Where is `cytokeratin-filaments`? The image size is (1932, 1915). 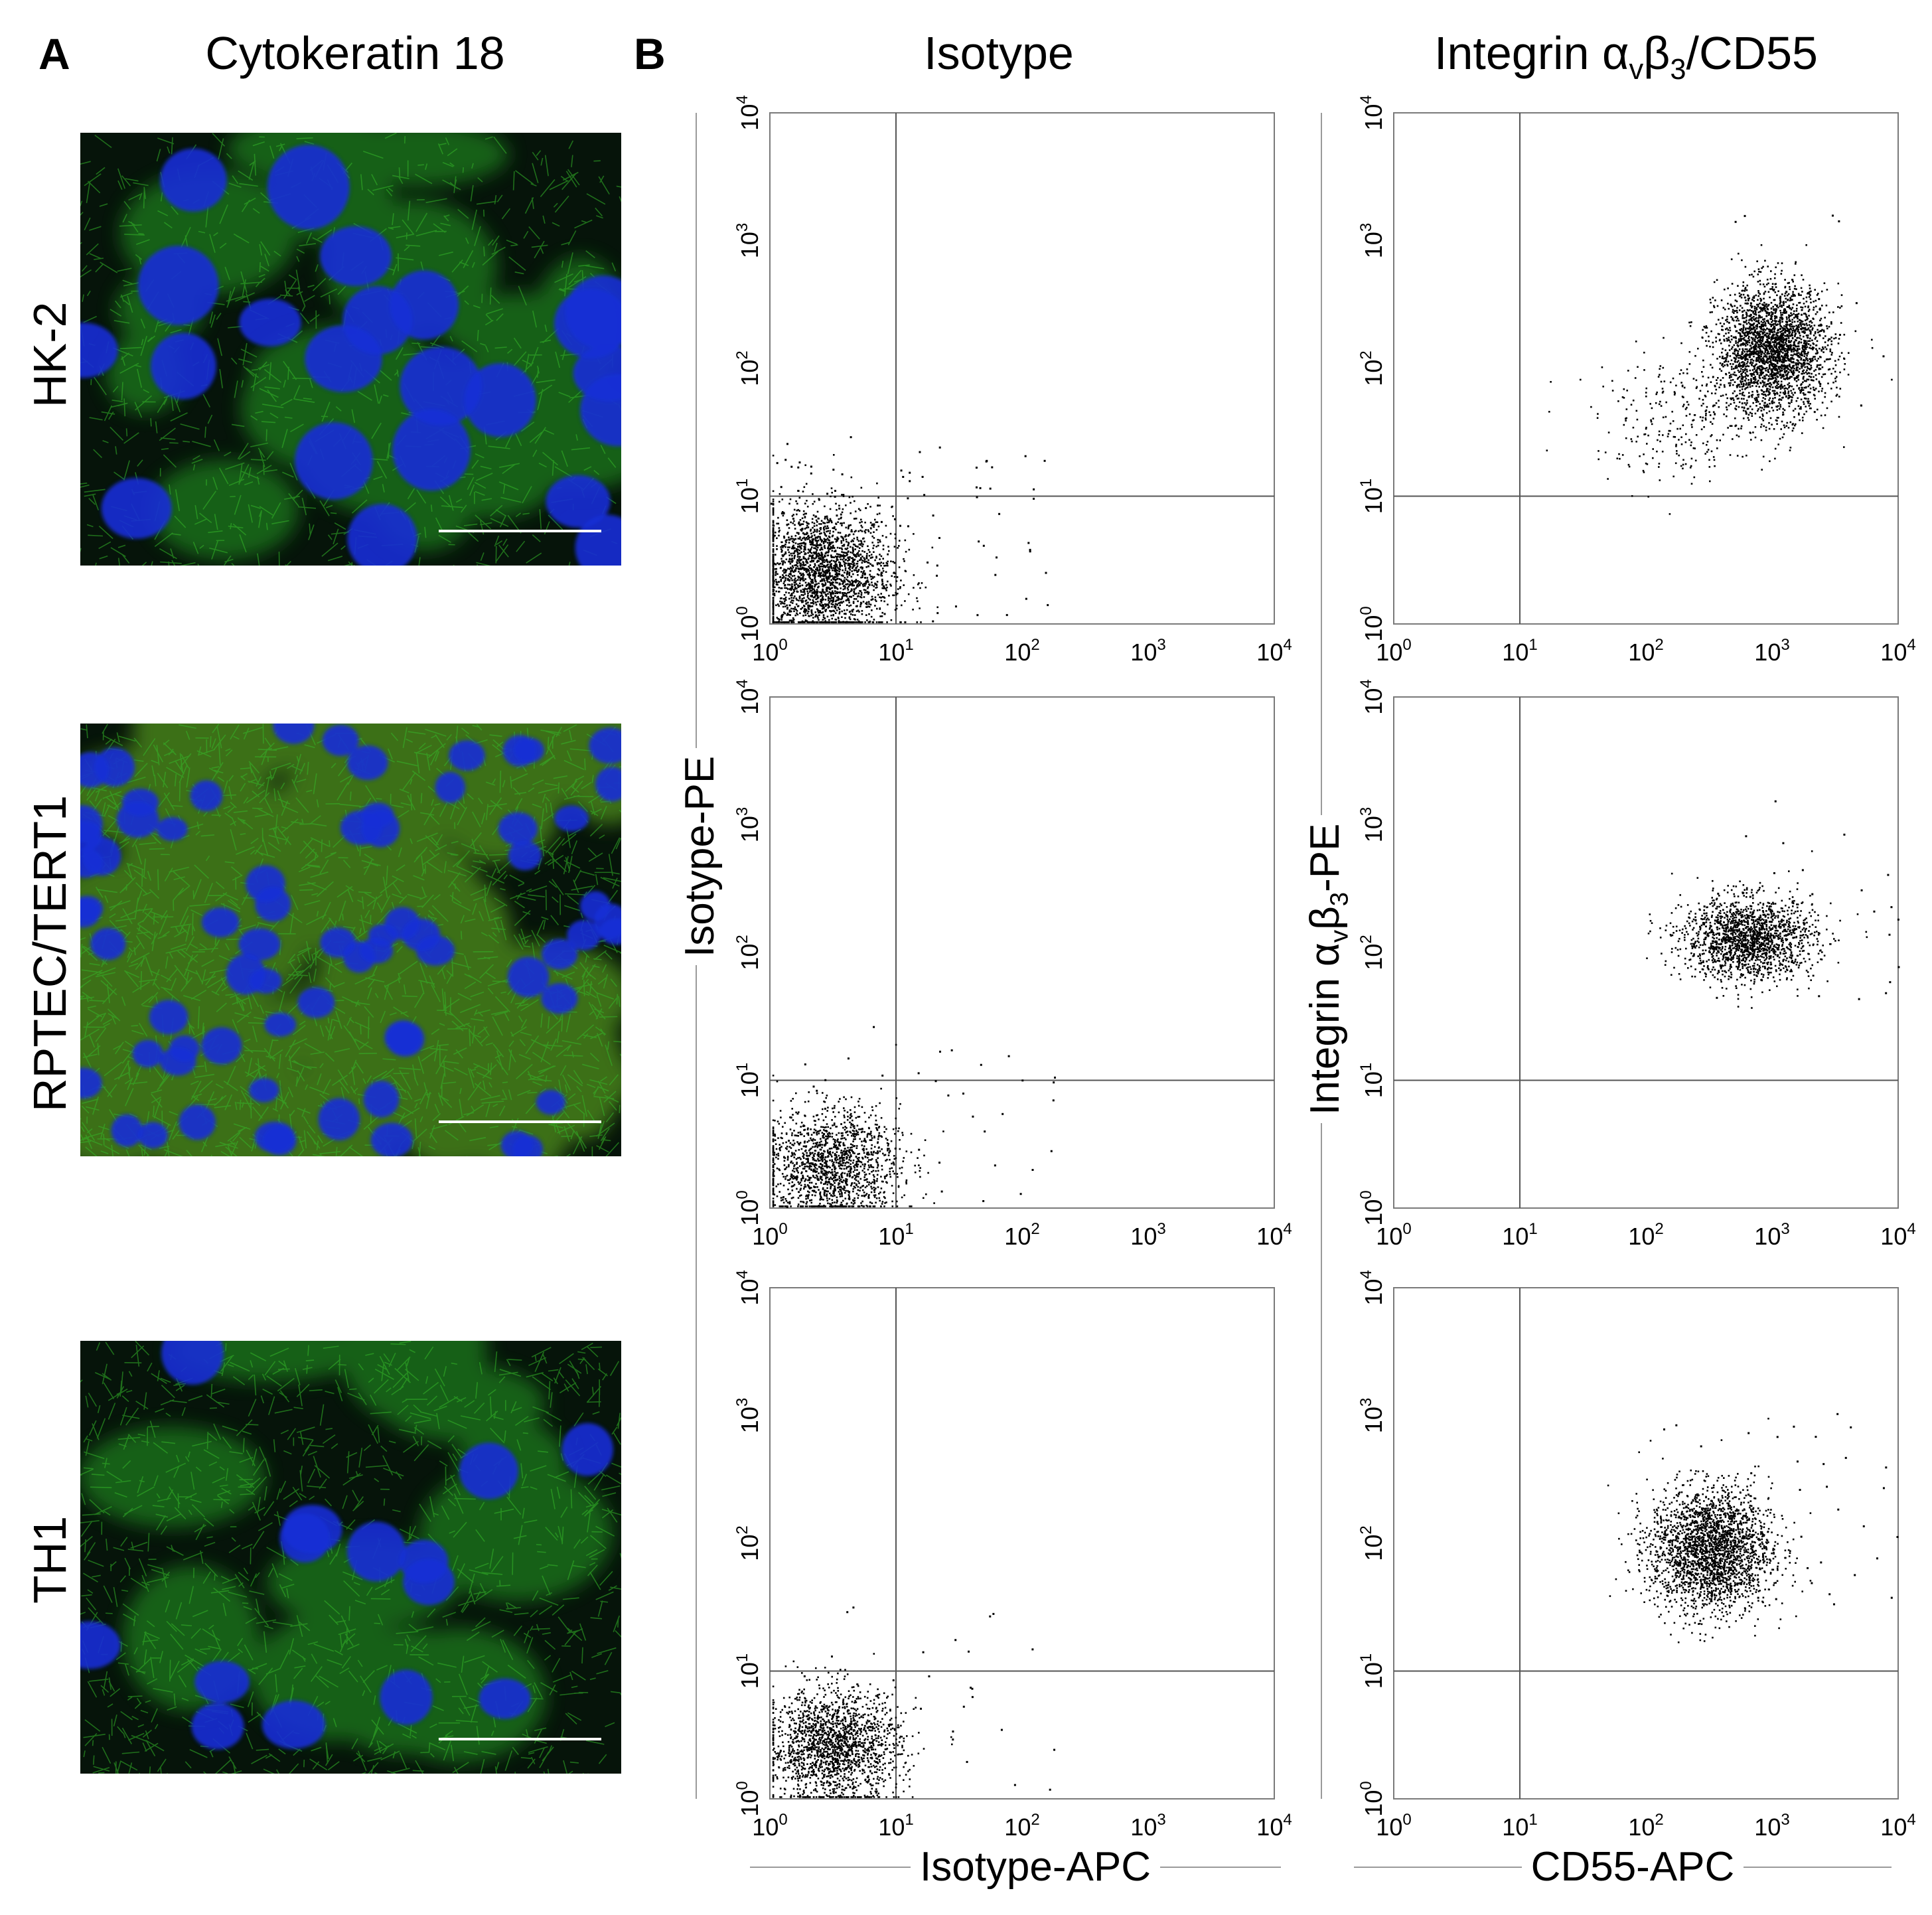 cytokeratin-filaments is located at coordinates (351, 349).